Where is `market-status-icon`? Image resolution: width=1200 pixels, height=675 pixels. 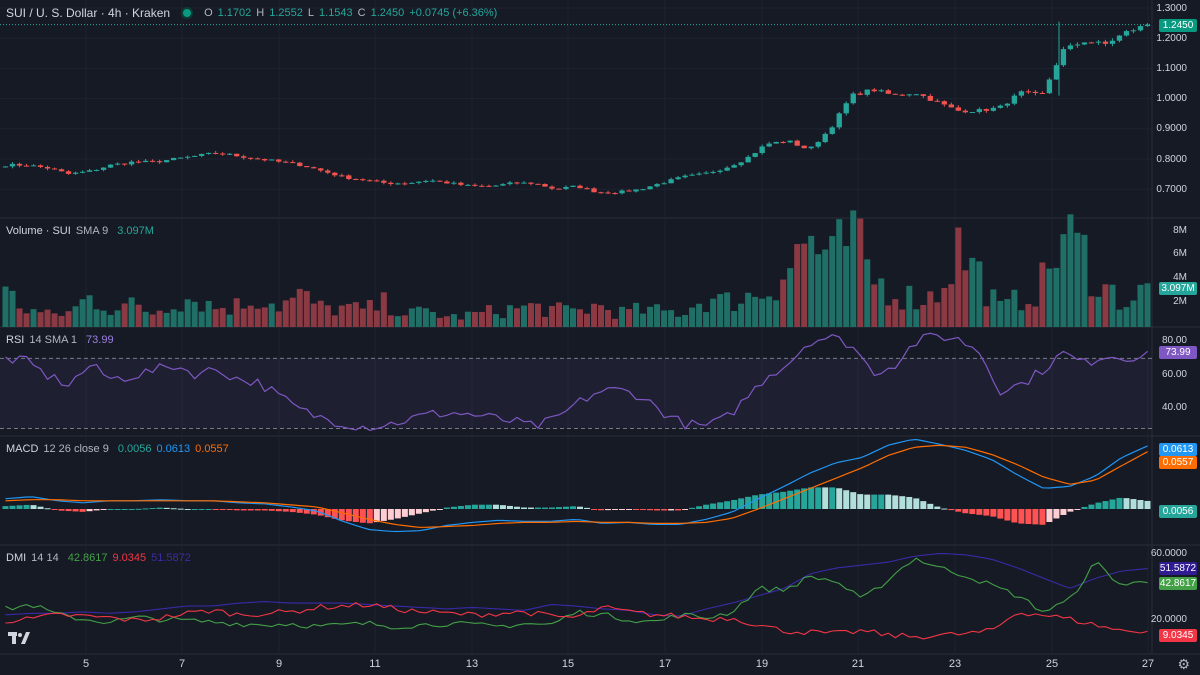 market-status-icon is located at coordinates (187, 13).